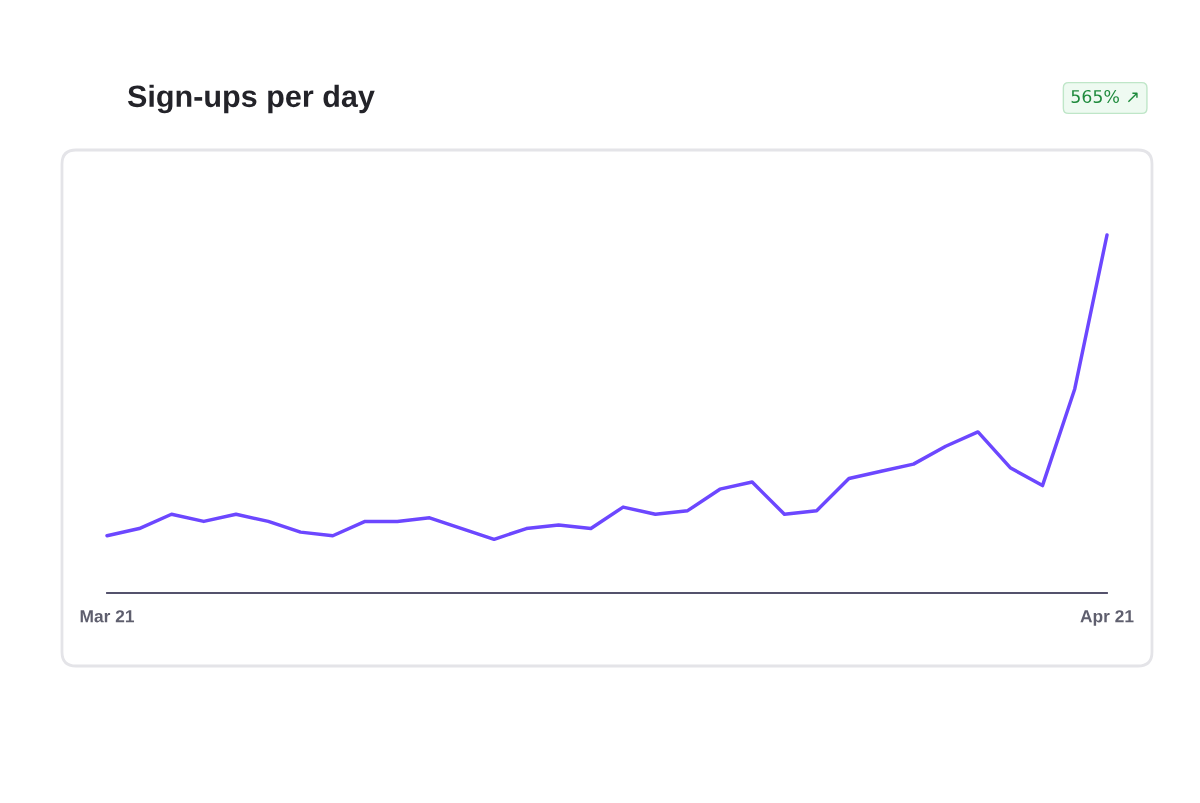  What do you see at coordinates (107, 616) in the screenshot?
I see `x-tick-label: Mar 21` at bounding box center [107, 616].